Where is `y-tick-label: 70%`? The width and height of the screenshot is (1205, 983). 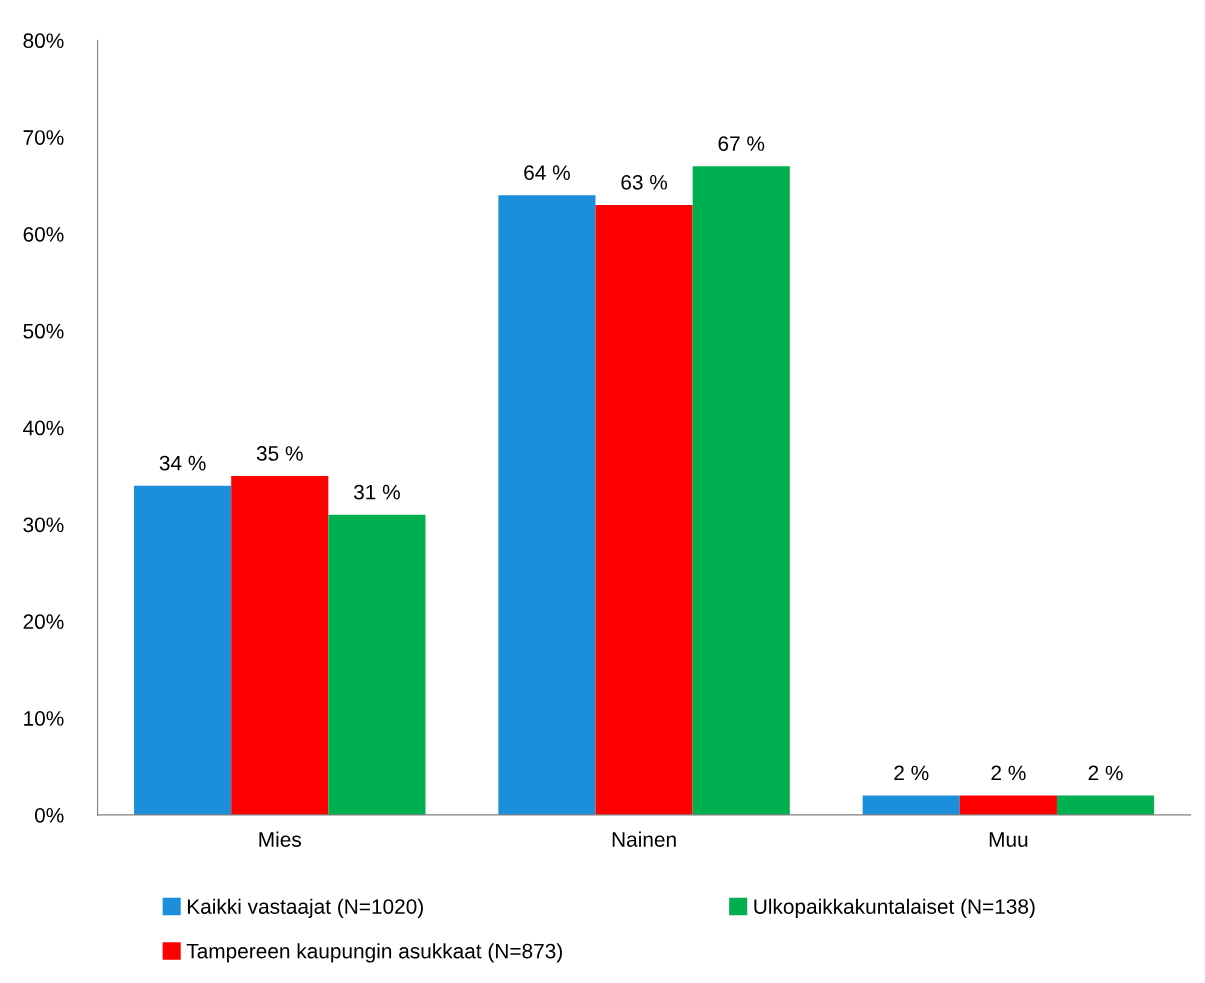
y-tick-label: 70% is located at coordinates (43, 137).